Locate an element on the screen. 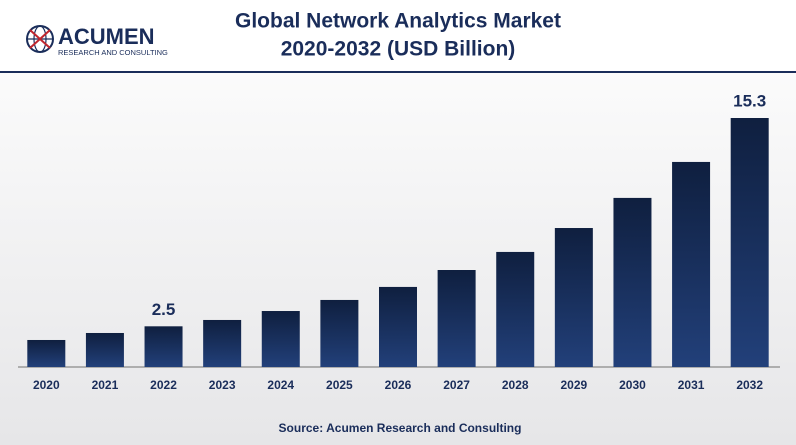  x-tick-label: 2029 is located at coordinates (573, 385).